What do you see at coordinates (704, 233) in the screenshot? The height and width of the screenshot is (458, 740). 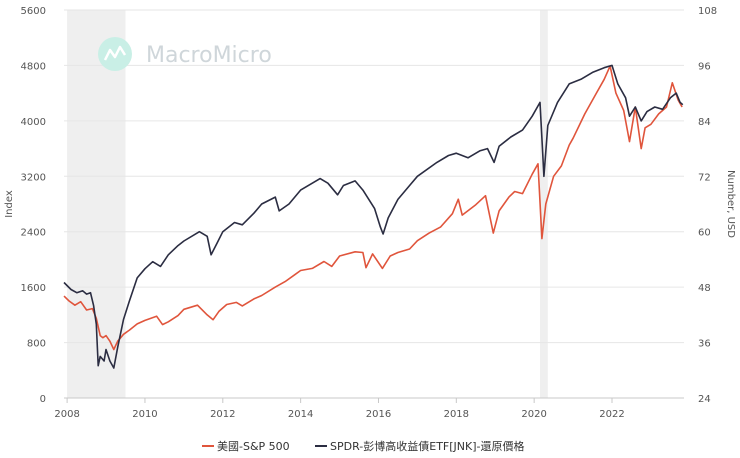 I see `right-tick-label-3: 60` at bounding box center [704, 233].